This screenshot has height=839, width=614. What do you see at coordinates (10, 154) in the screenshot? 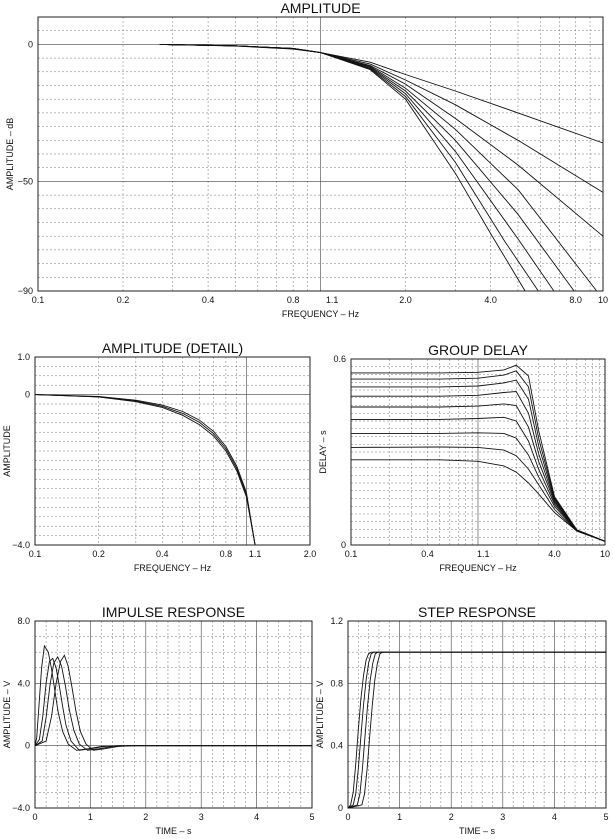
I see `y-axis-label: AMPLITUDE – dB` at bounding box center [10, 154].